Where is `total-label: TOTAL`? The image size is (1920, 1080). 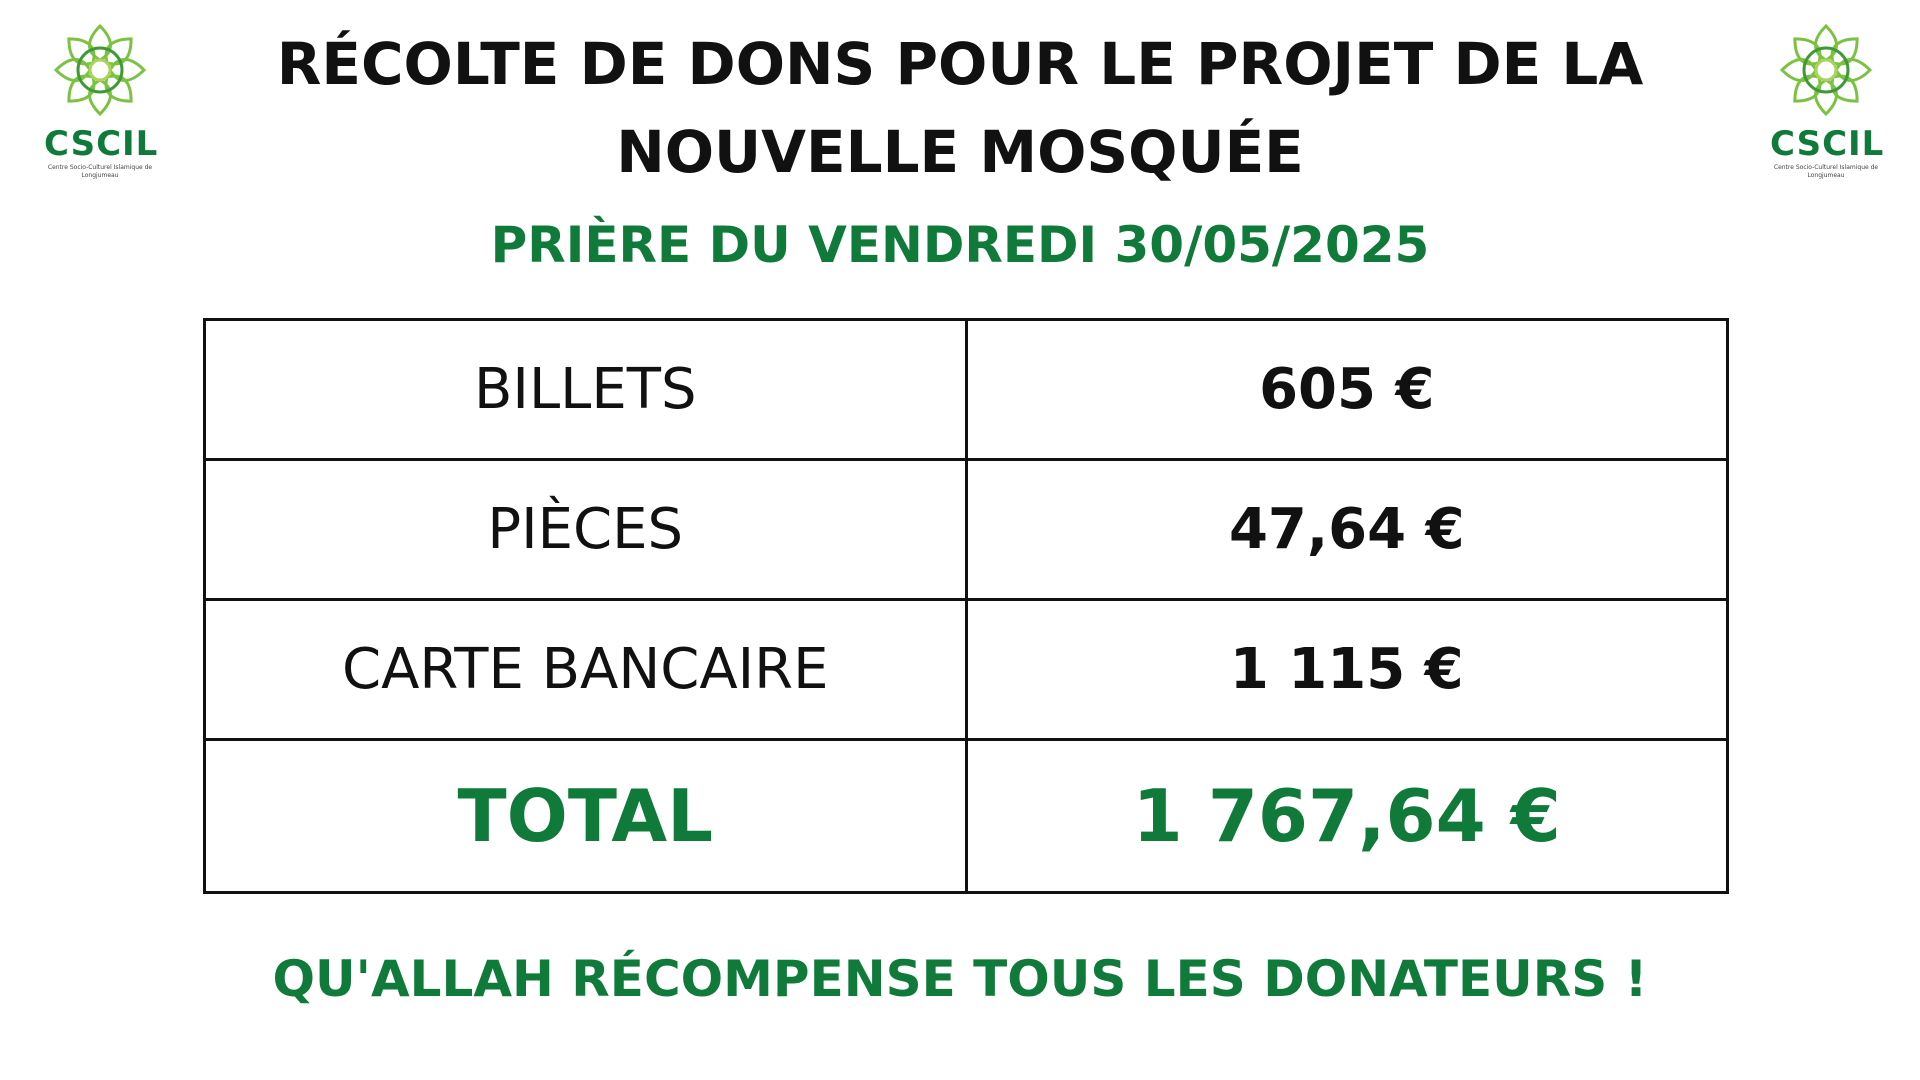
total-label: TOTAL is located at coordinates (585, 816).